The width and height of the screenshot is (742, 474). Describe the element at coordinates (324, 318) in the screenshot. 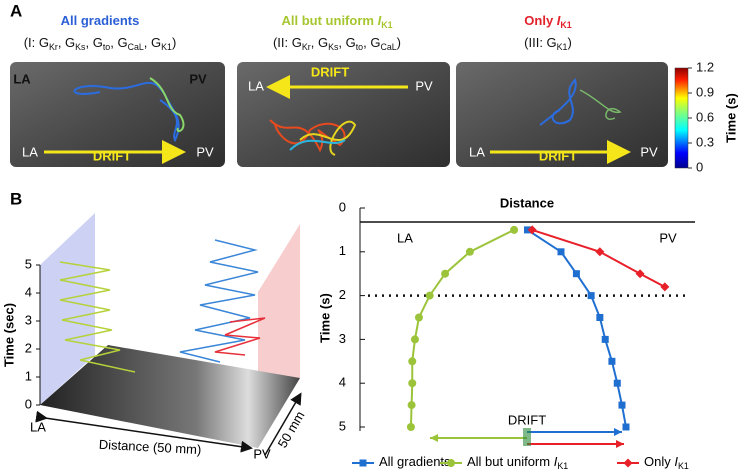

I see `y-axis-label: Time (s)` at that location.